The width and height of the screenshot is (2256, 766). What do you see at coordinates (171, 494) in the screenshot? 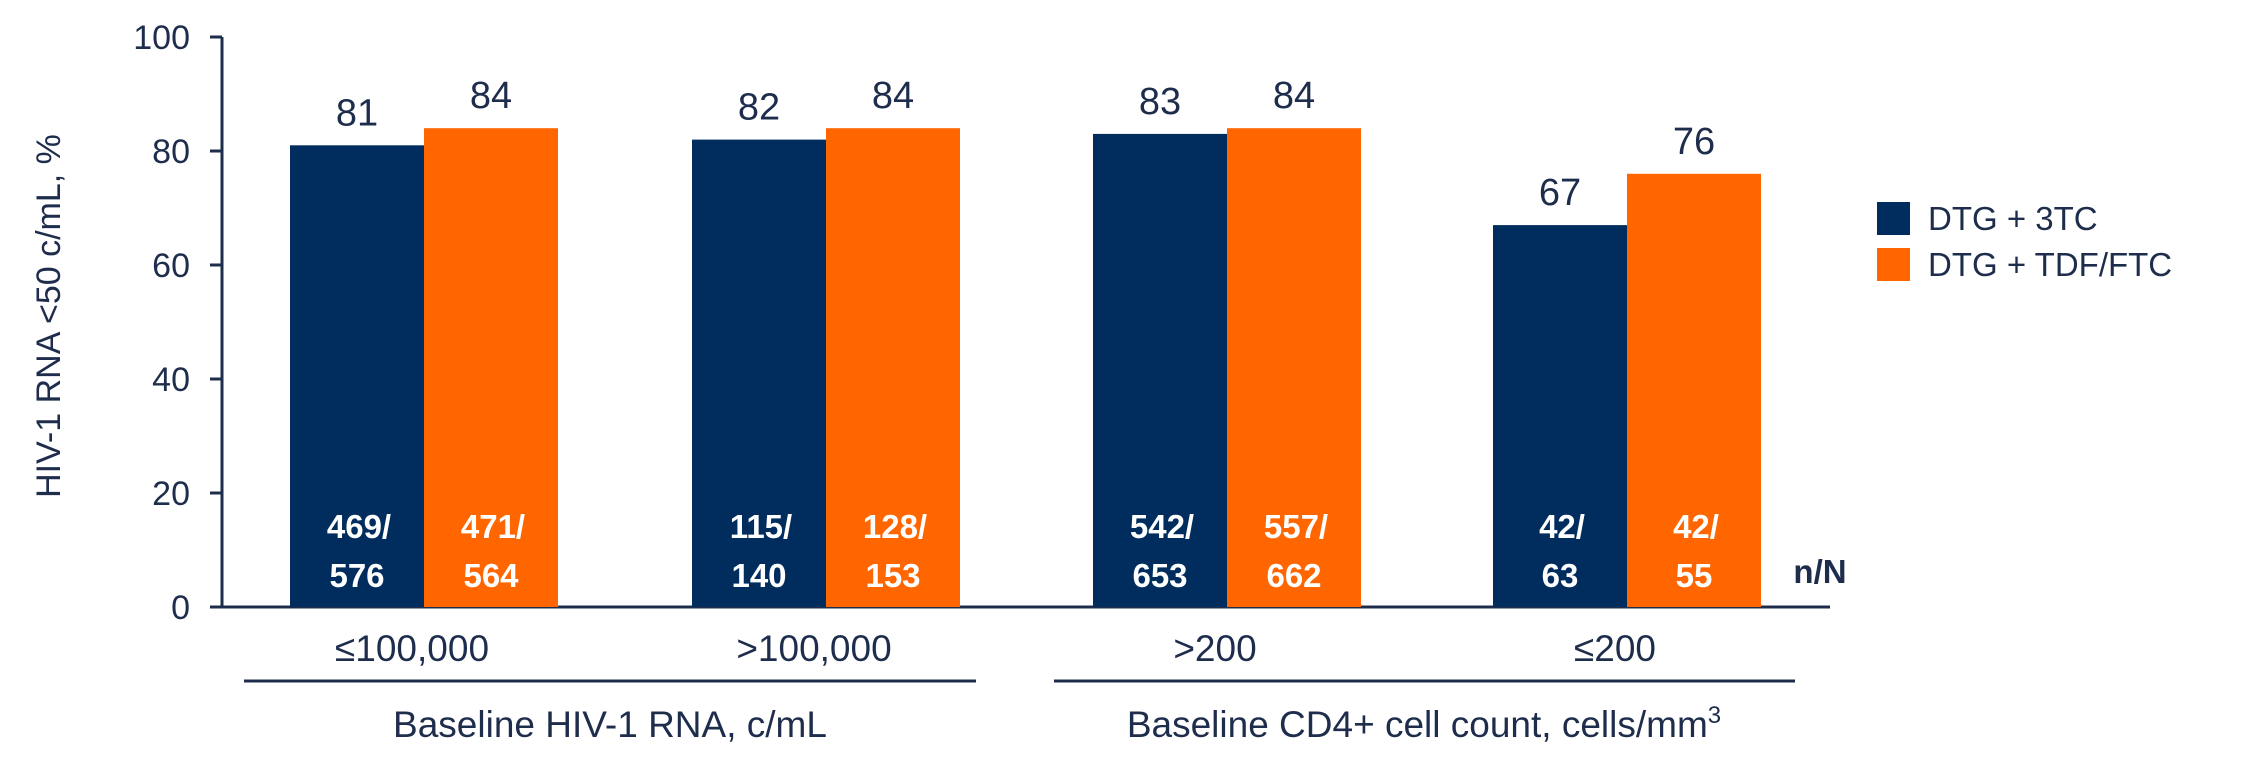
I see `y-tick-label: 20` at bounding box center [171, 494].